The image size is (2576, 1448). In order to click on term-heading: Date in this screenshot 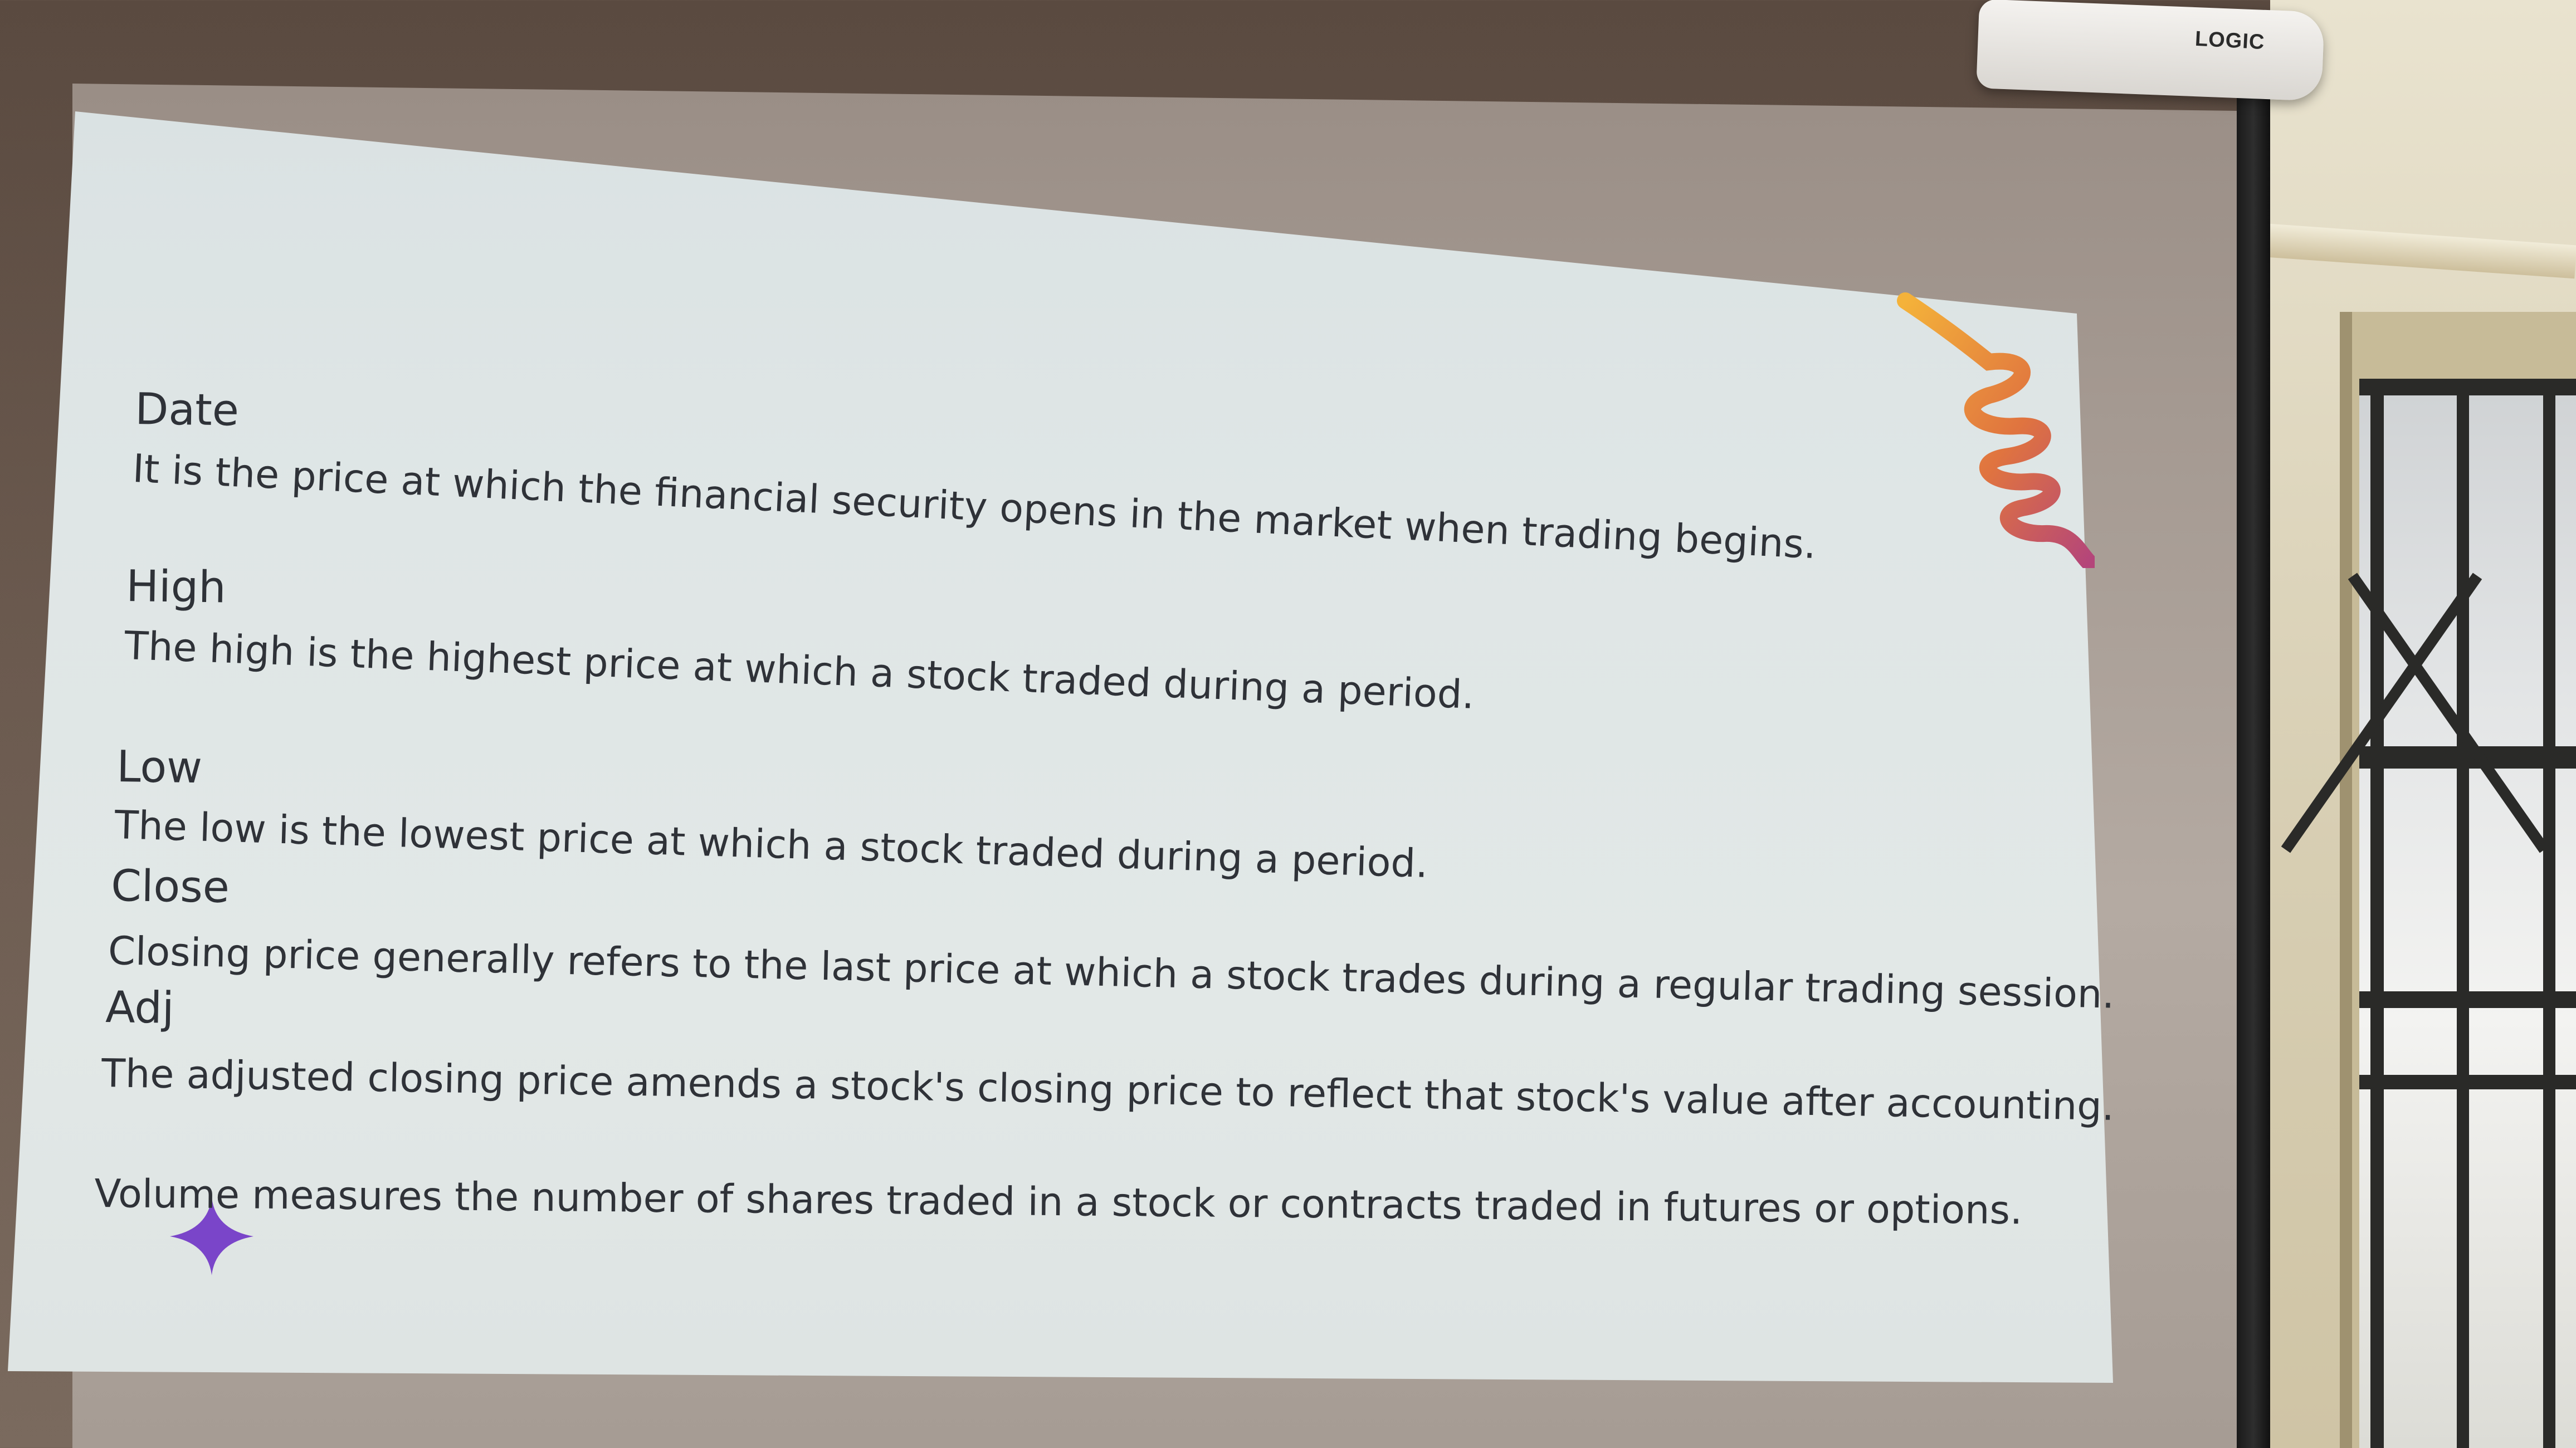, I will do `click(187, 410)`.